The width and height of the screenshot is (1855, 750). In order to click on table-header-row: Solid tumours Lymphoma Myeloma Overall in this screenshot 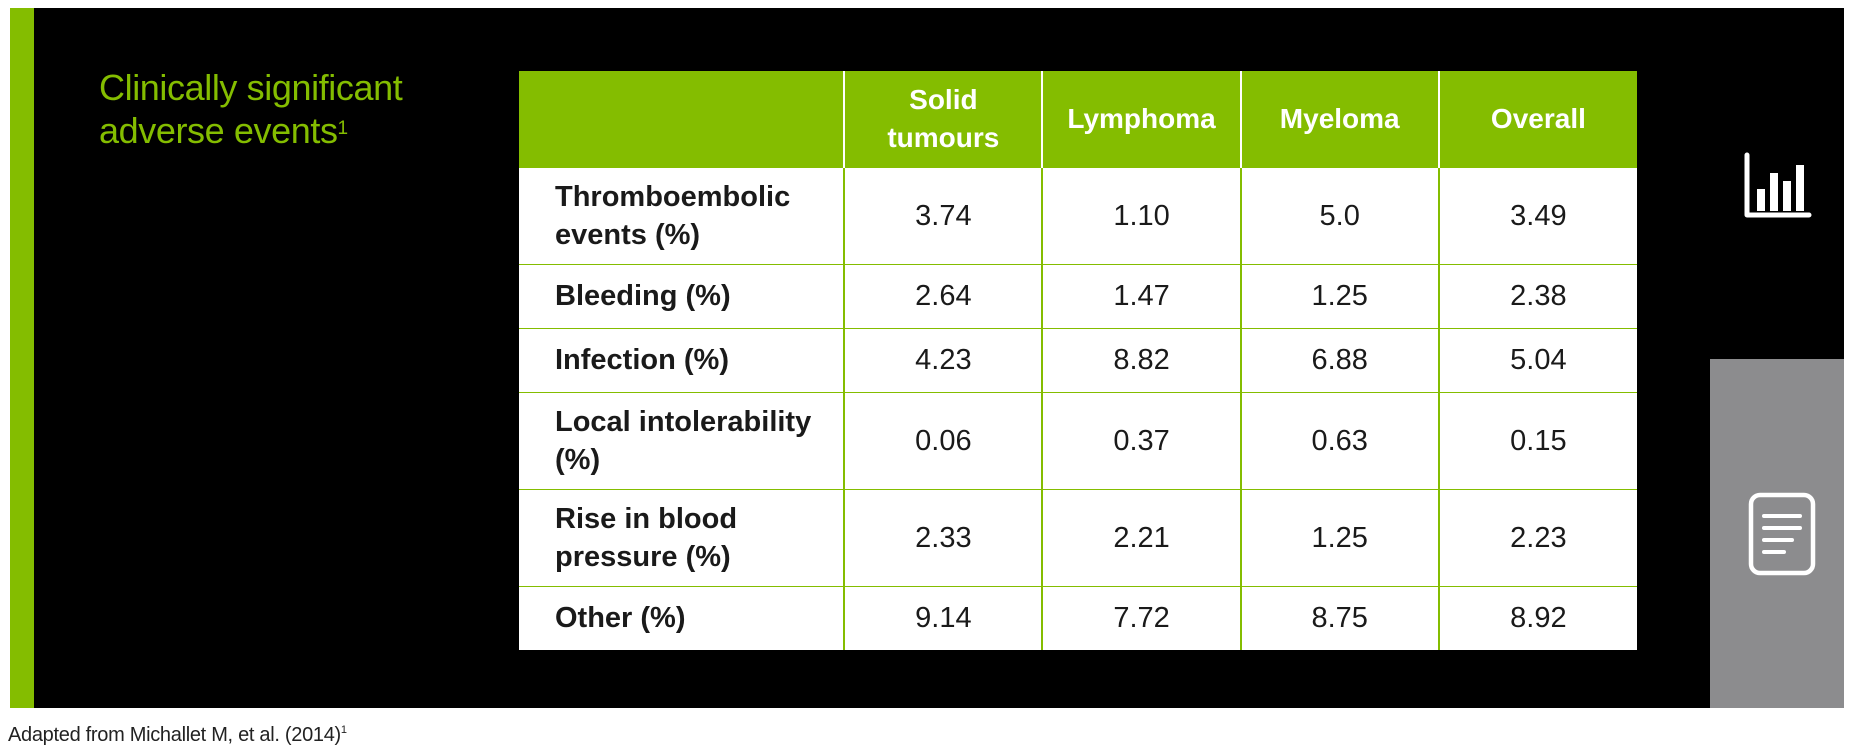, I will do `click(1078, 119)`.